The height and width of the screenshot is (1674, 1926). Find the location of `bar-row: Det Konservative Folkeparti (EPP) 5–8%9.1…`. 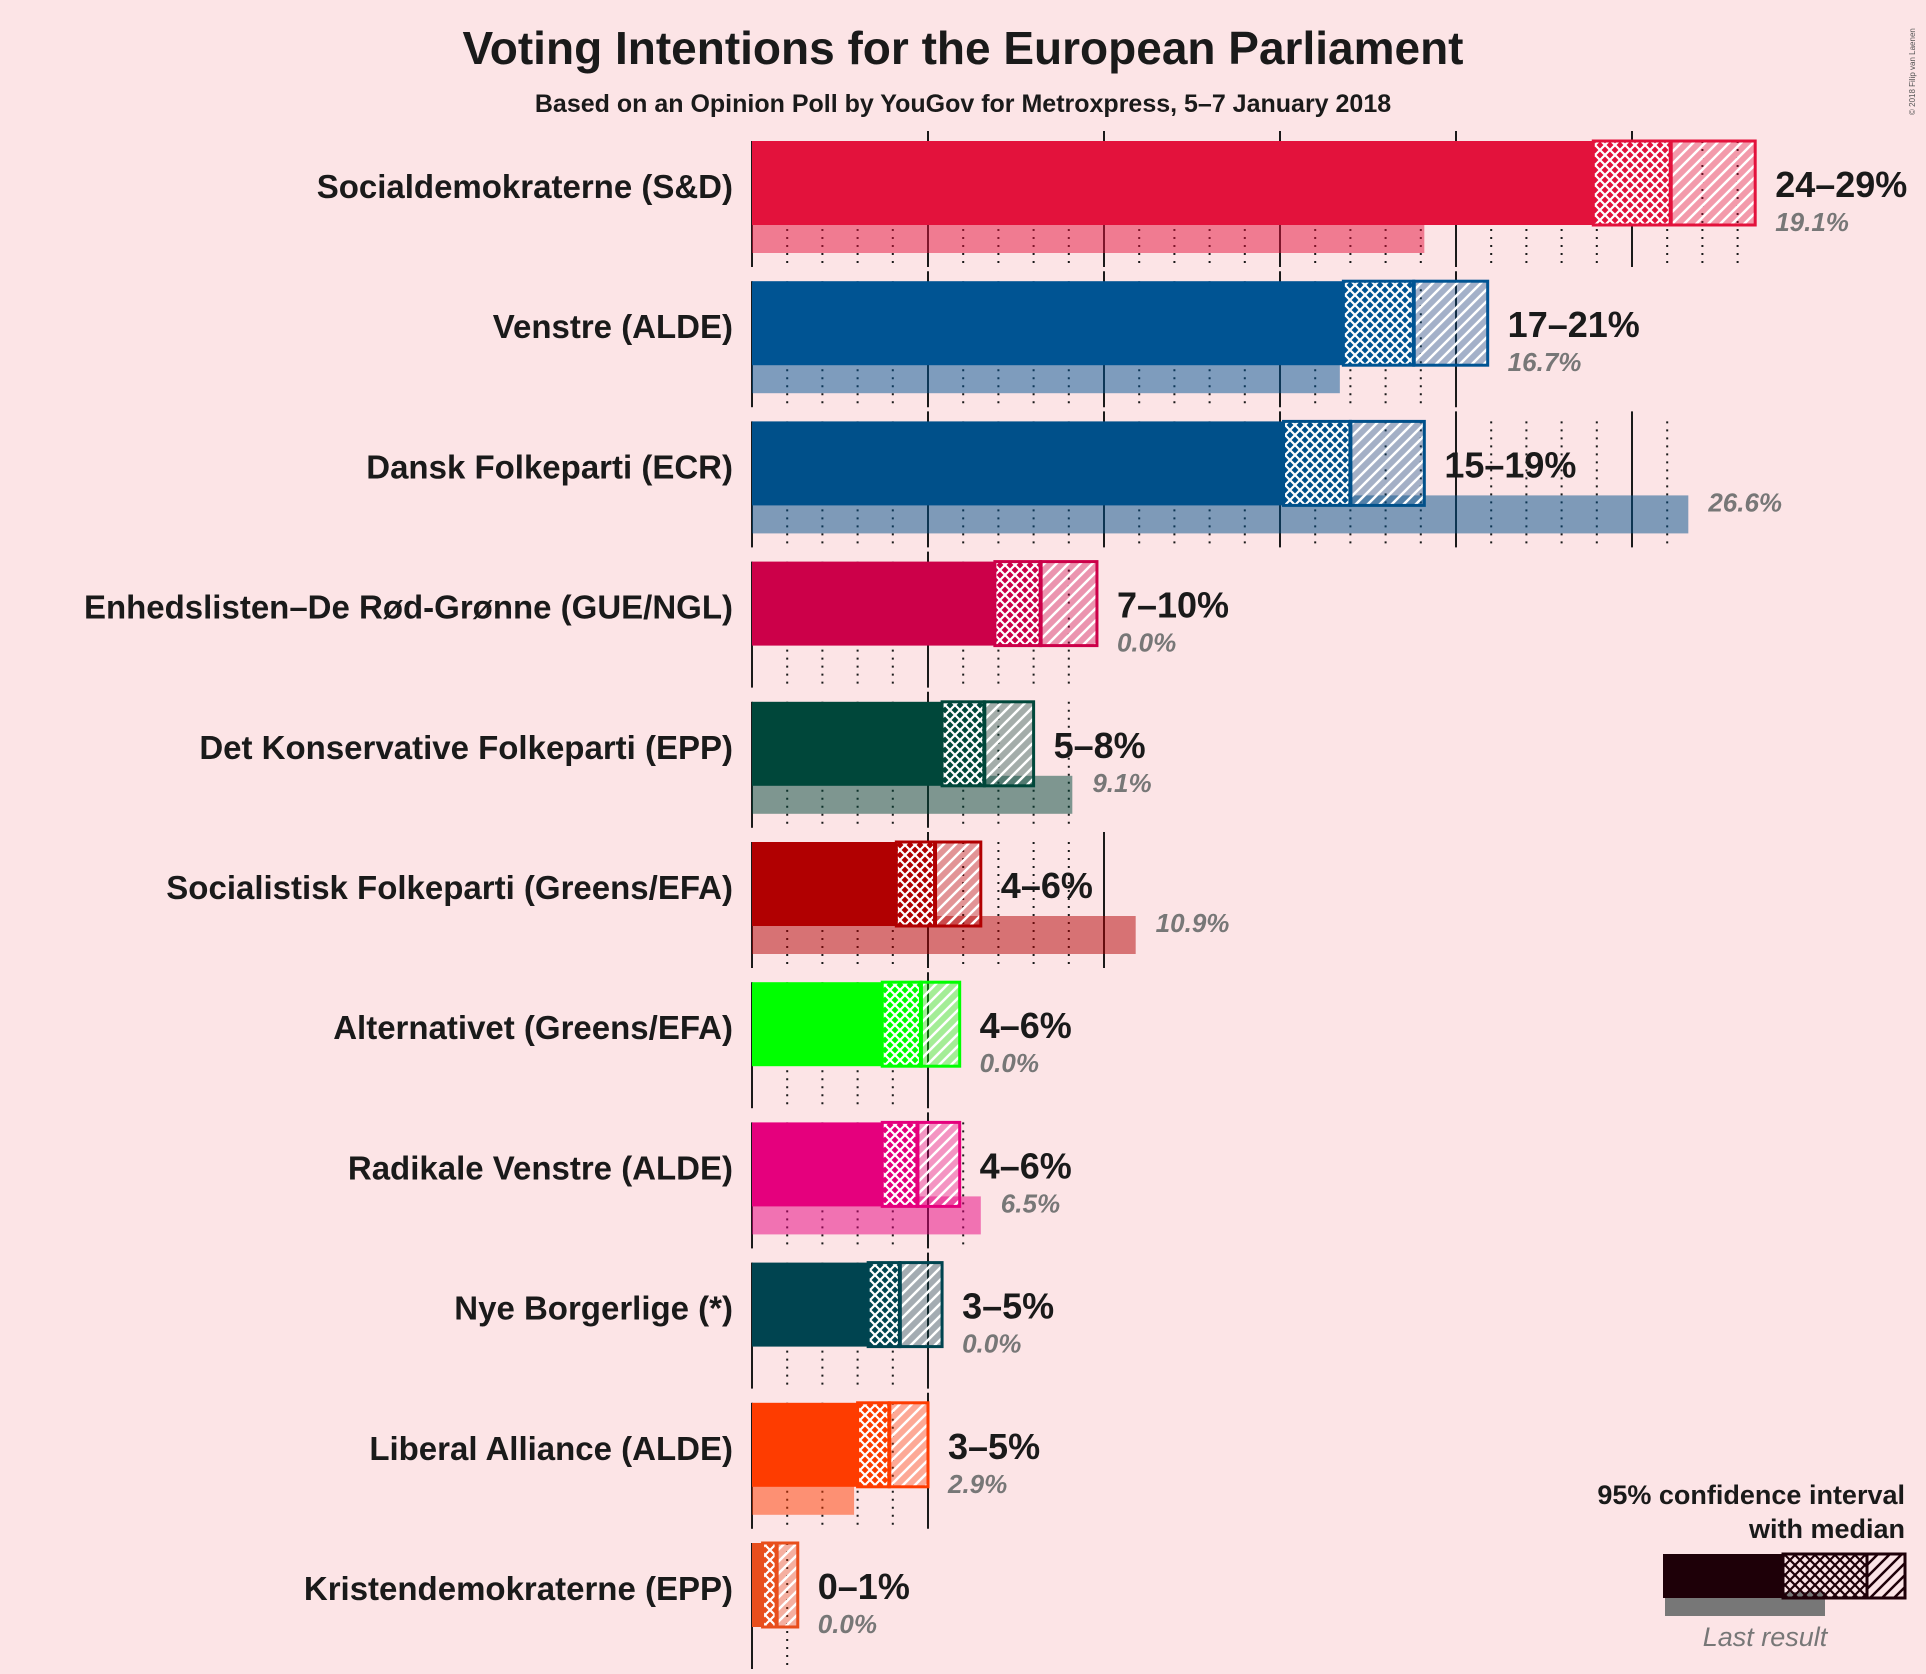

bar-row: Det Konservative Folkeparti (EPP) 5–8%9.1… is located at coordinates (675, 759).